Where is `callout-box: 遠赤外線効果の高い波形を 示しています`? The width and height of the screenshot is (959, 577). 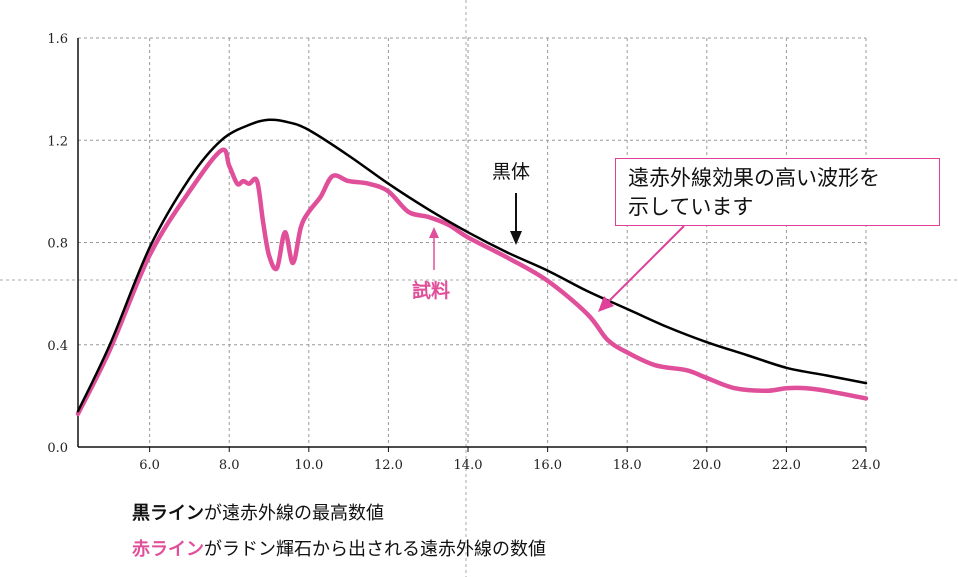
callout-box: 遠赤外線効果の高い波形を 示しています is located at coordinates (777, 192).